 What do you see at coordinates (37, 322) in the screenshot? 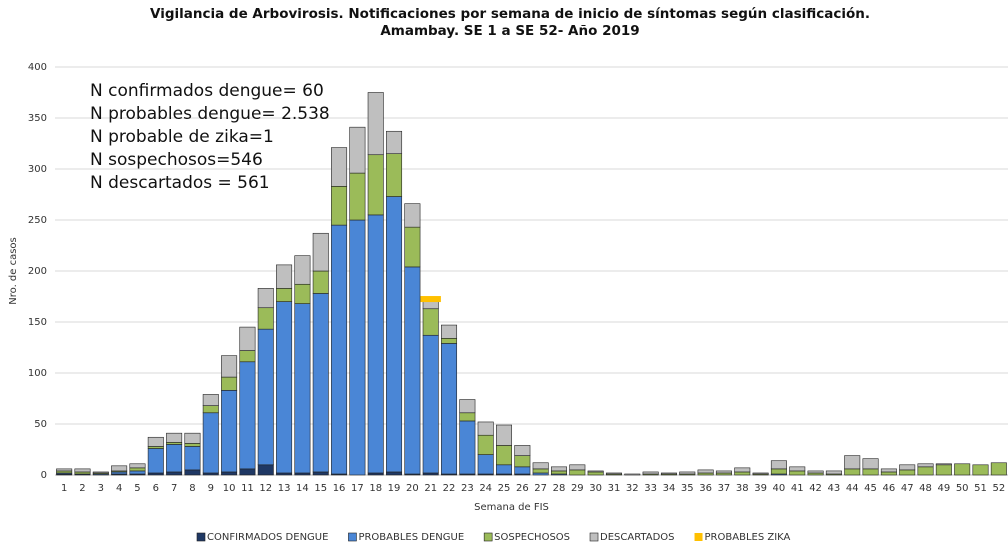
I see `y-tick-label: 150` at bounding box center [37, 322].